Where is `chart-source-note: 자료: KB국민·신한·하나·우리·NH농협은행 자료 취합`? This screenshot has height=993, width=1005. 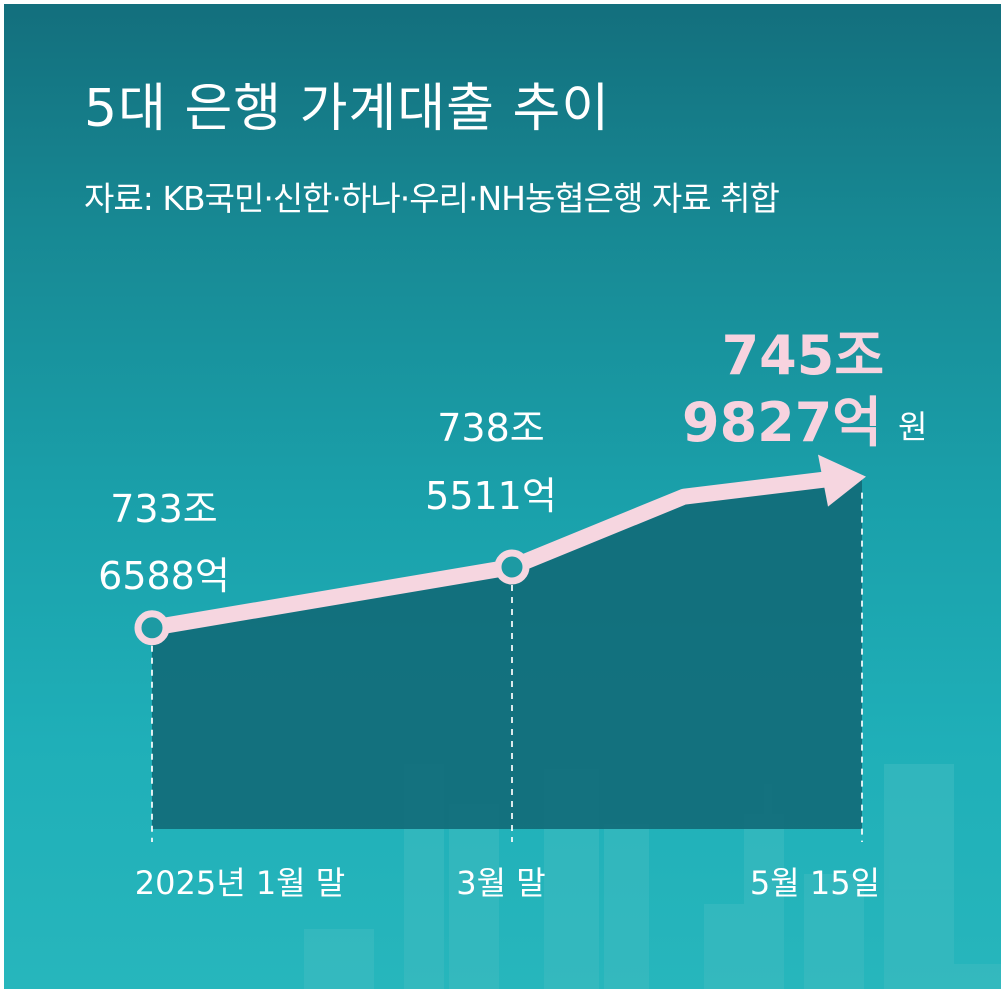
chart-source-note: 자료: KB국민·신한·하나·우리·NH농협은행 자료 취합 is located at coordinates (432, 198).